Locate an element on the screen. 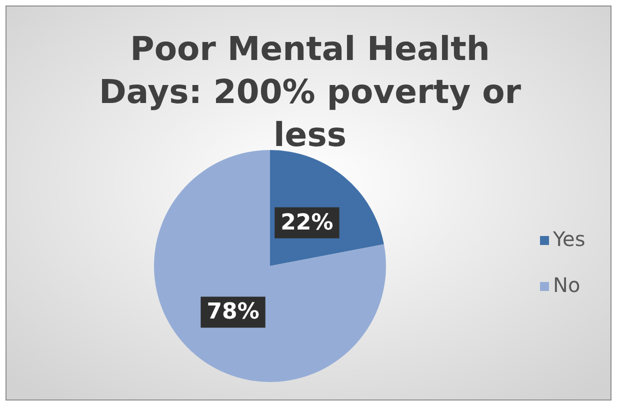  data-label: 22% is located at coordinates (307, 223).